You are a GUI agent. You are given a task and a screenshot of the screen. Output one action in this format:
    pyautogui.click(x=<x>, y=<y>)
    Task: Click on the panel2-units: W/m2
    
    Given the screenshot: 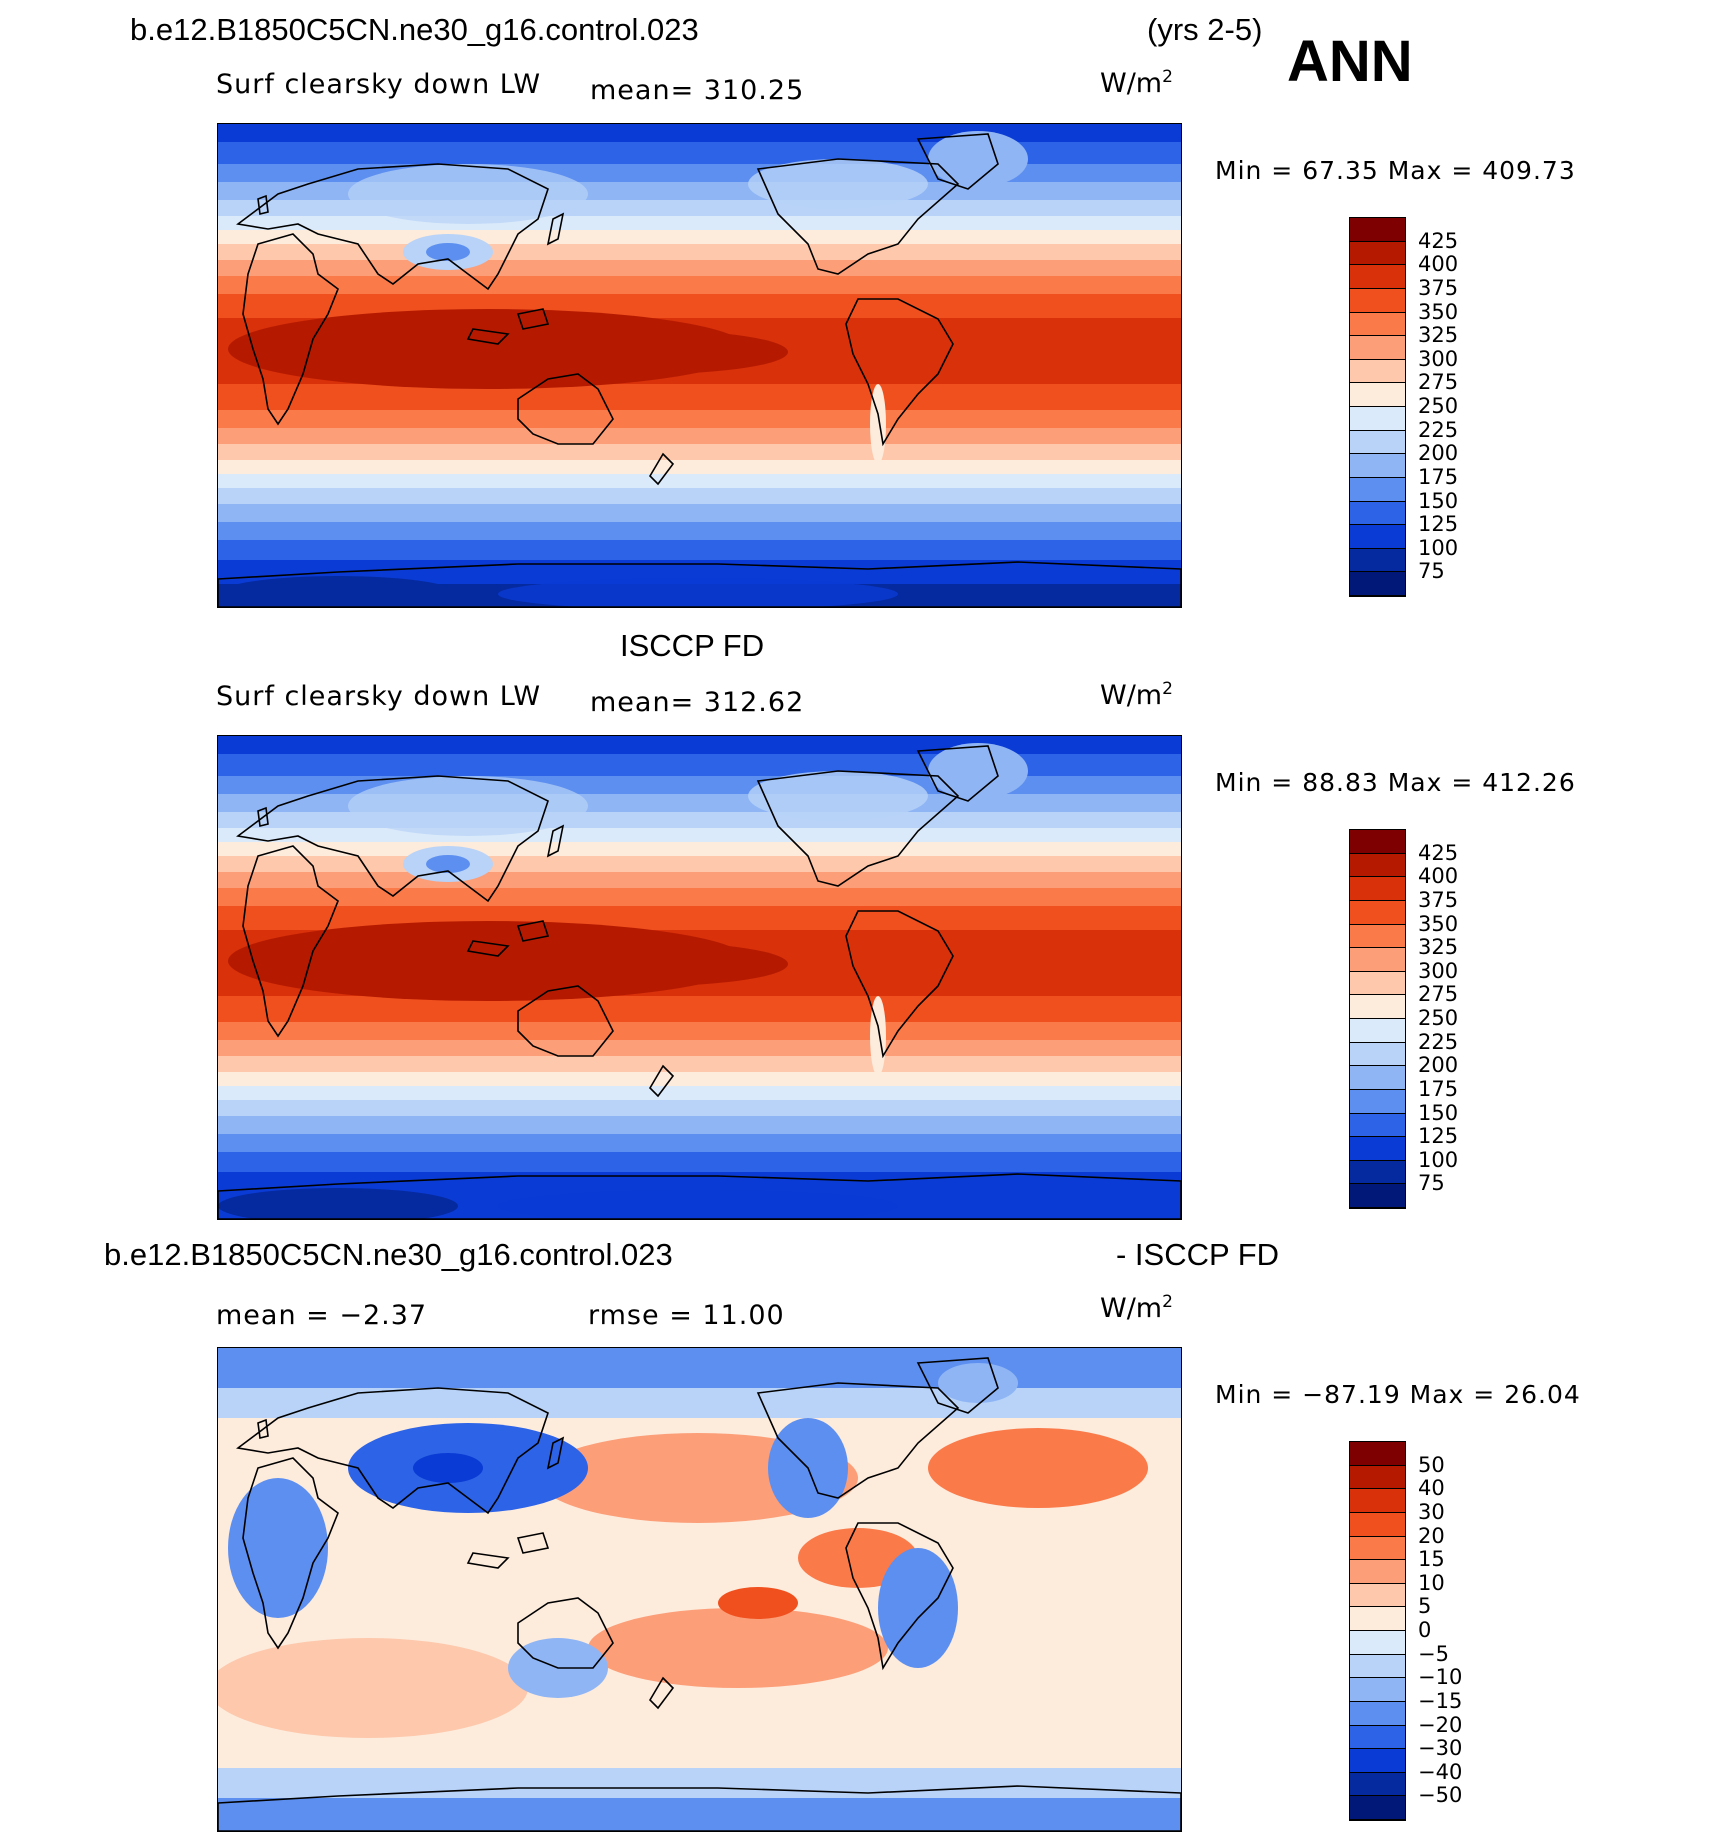 What is the action you would take?
    pyautogui.click(x=1136, y=695)
    